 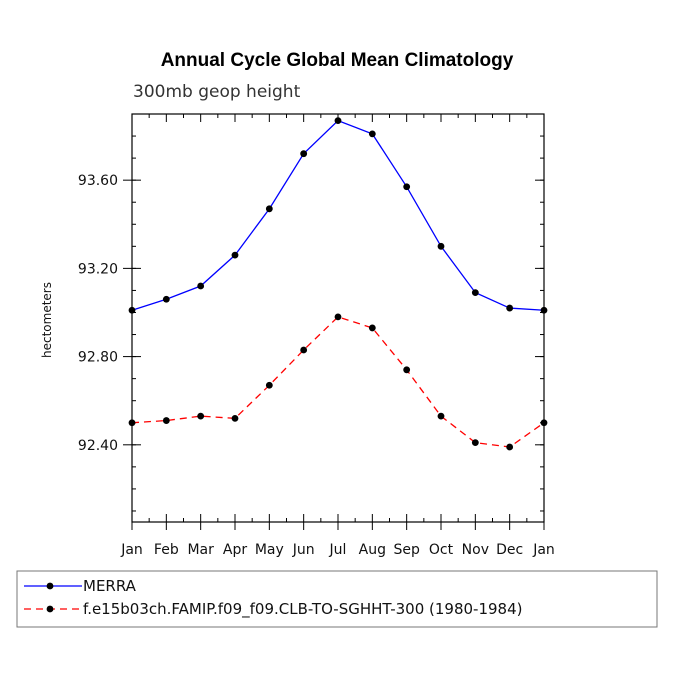 I want to click on x-tick-label: Dec, so click(x=509, y=550).